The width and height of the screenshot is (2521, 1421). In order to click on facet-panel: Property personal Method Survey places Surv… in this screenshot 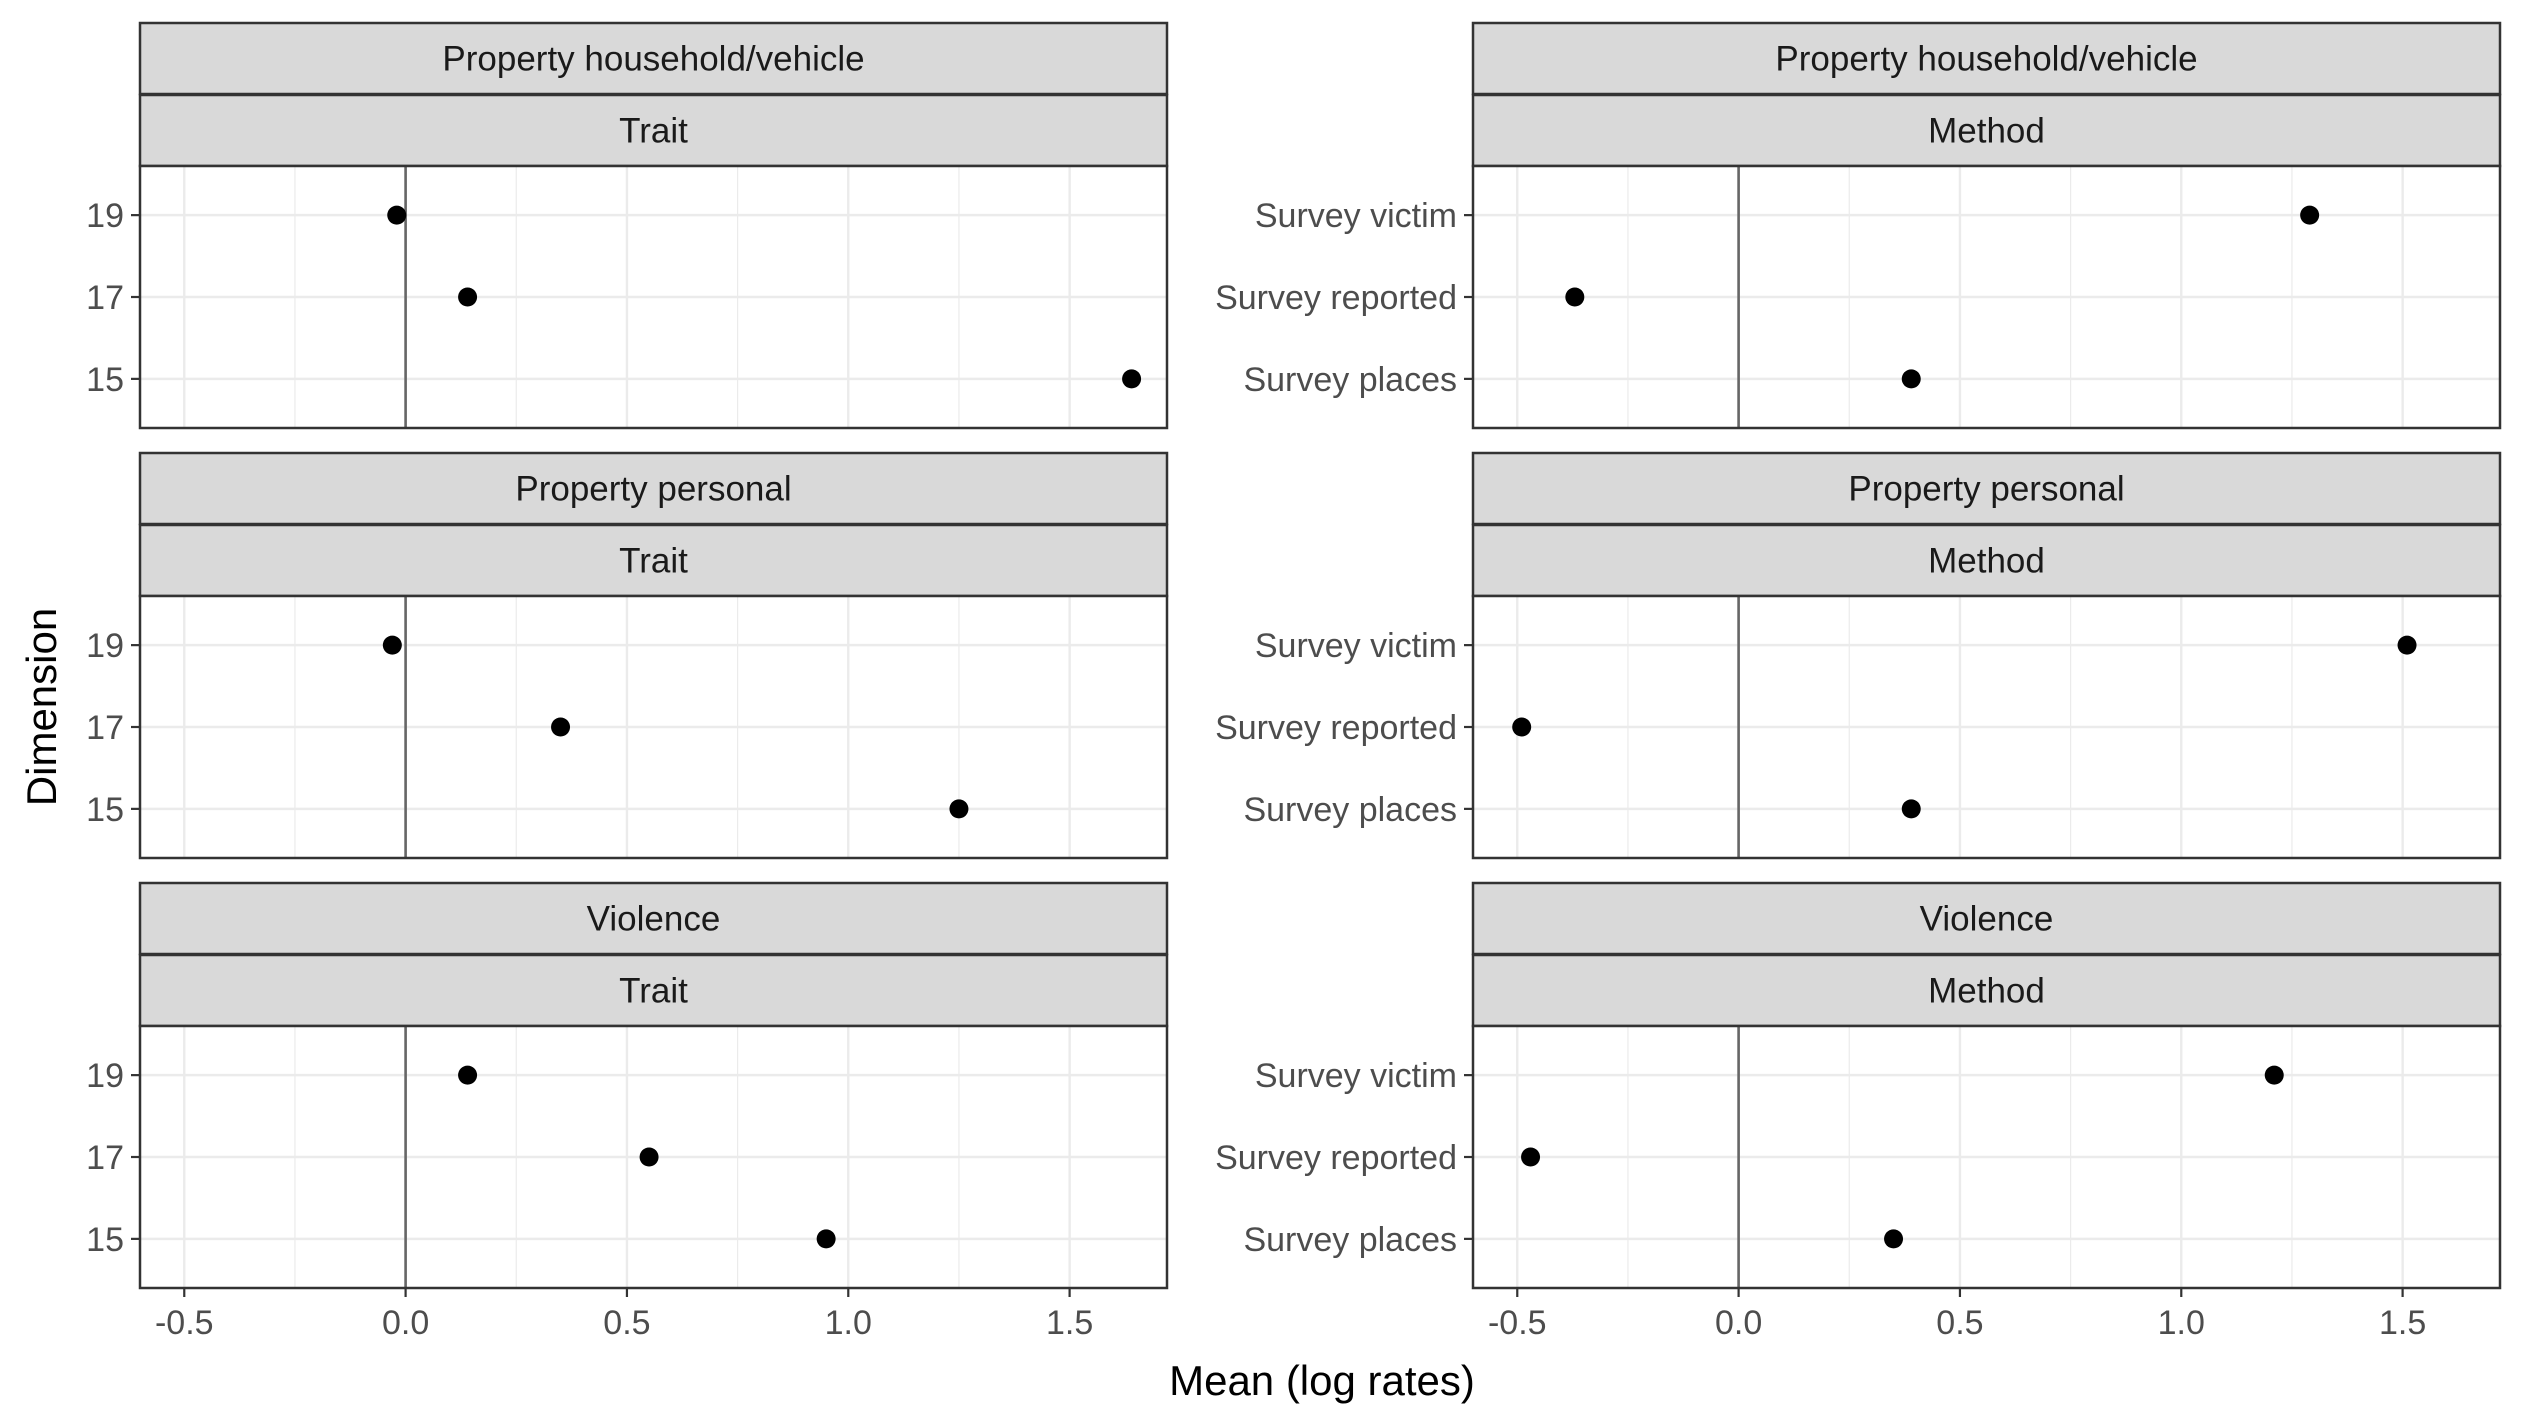, I will do `click(1858, 655)`.